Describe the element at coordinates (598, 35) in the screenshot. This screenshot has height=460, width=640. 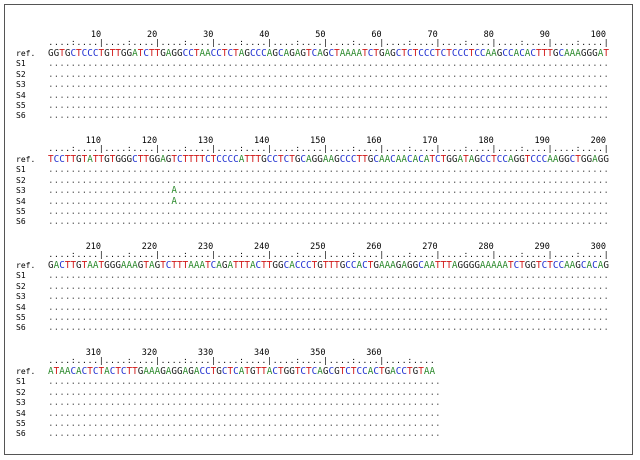
I see `ruler-tick-number: 100` at that location.